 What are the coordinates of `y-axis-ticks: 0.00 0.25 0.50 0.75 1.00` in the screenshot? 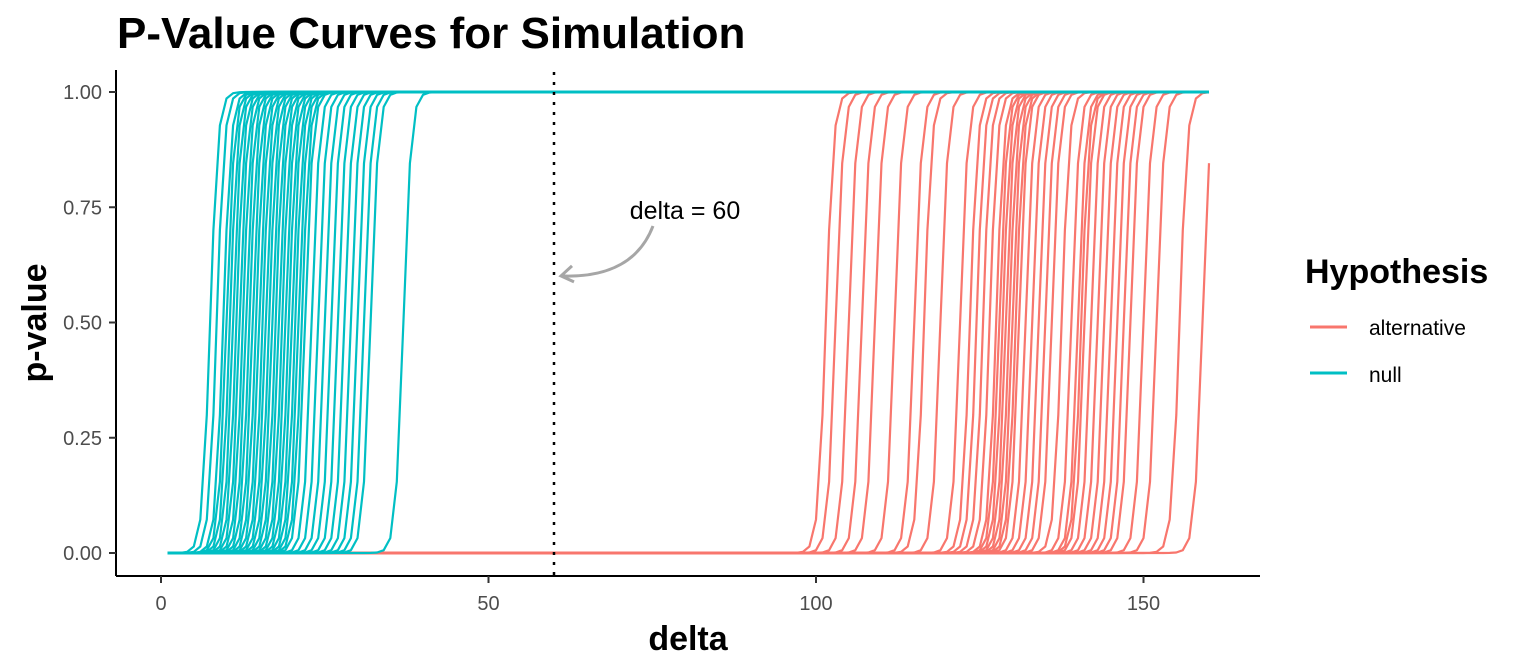 It's located at (89, 323).